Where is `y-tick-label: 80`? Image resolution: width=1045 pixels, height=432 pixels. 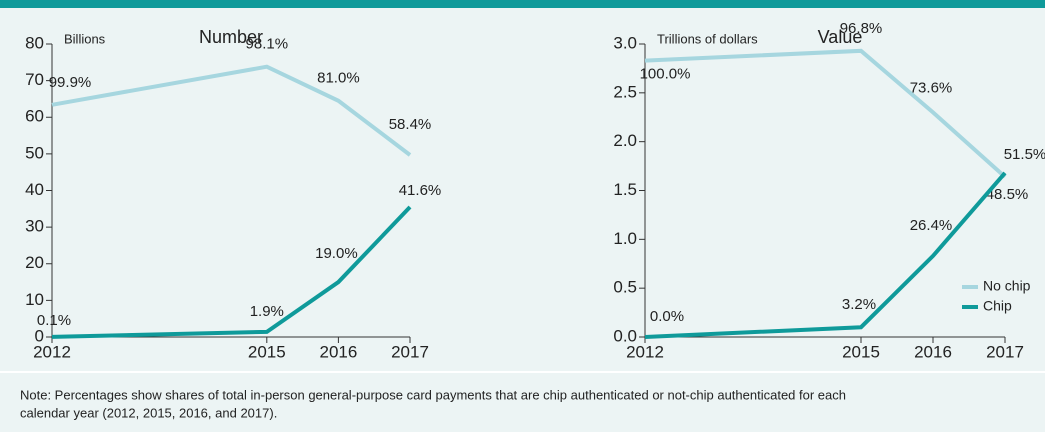 y-tick-label: 80 is located at coordinates (34, 42).